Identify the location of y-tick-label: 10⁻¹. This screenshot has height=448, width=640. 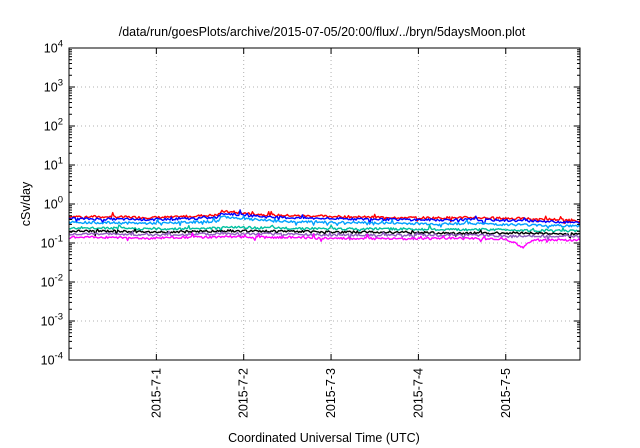
(52, 242).